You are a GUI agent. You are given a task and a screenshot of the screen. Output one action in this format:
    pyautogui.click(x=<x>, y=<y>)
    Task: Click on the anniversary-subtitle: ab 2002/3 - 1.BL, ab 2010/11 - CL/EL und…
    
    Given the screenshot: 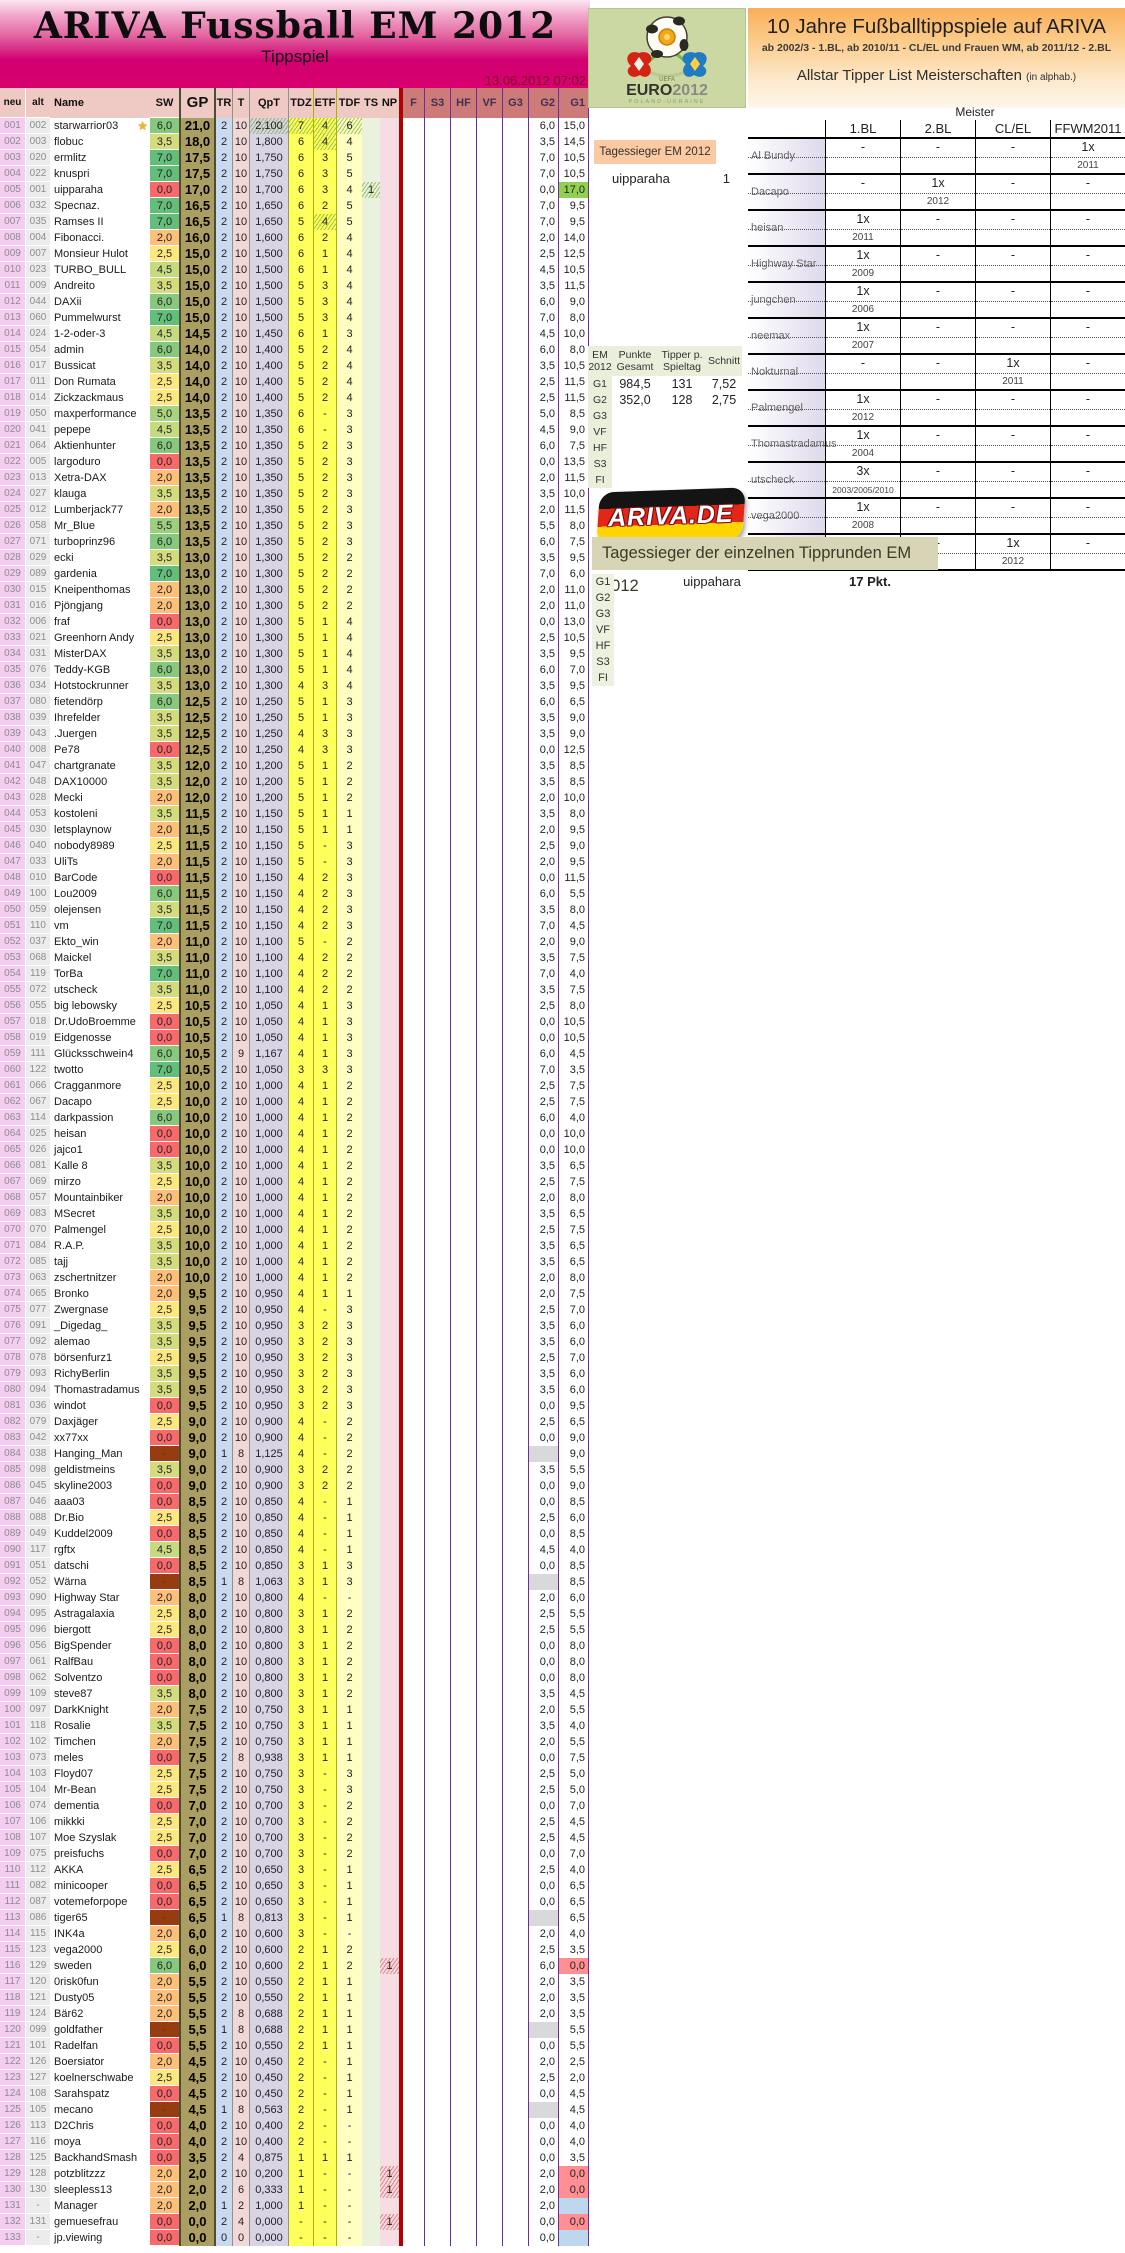 What is the action you would take?
    pyautogui.click(x=936, y=48)
    